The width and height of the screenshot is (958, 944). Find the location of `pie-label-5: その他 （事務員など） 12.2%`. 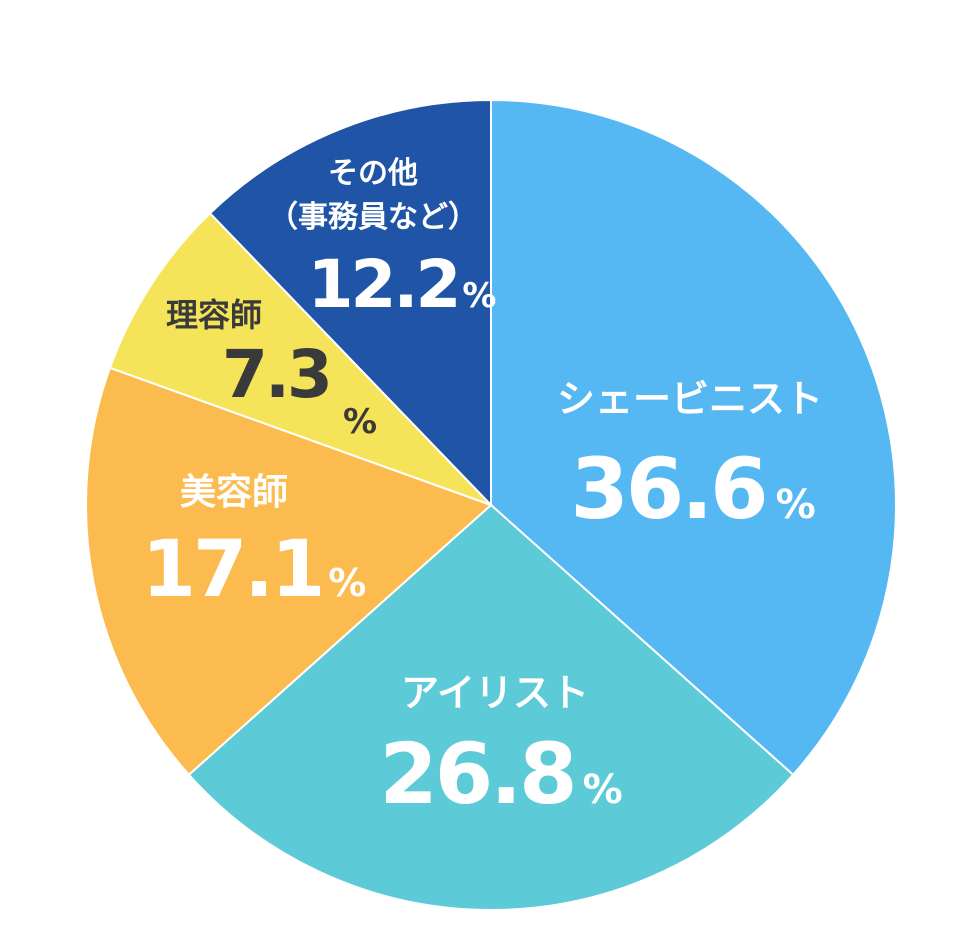

pie-label-5: その他 （事務員など） 12.2% is located at coordinates (382, 239).